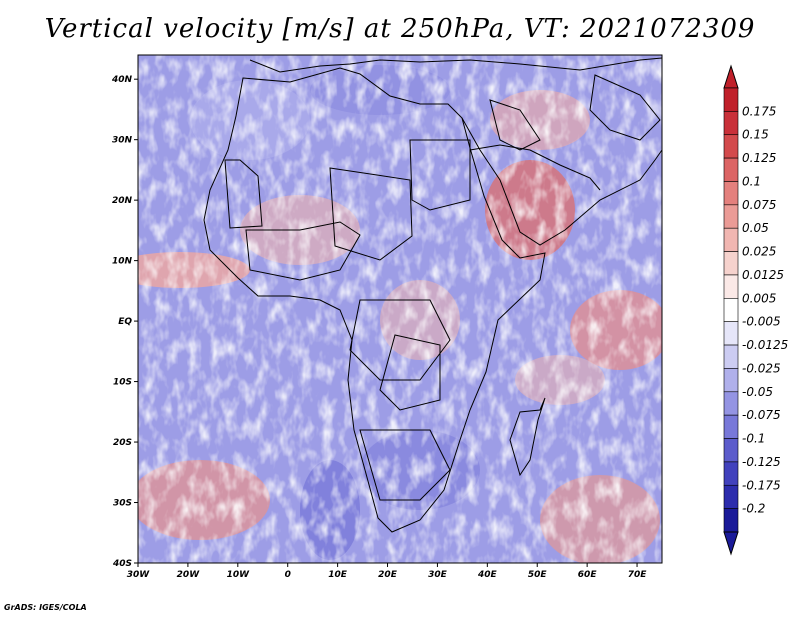  Describe the element at coordinates (753, 509) in the screenshot. I see `colorbar-label: -0.2` at that location.